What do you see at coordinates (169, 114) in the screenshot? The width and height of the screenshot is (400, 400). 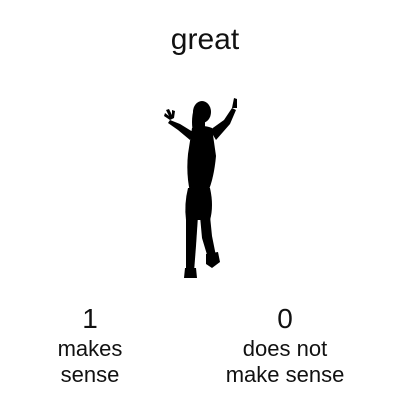 I see `silhouette-left-hand` at bounding box center [169, 114].